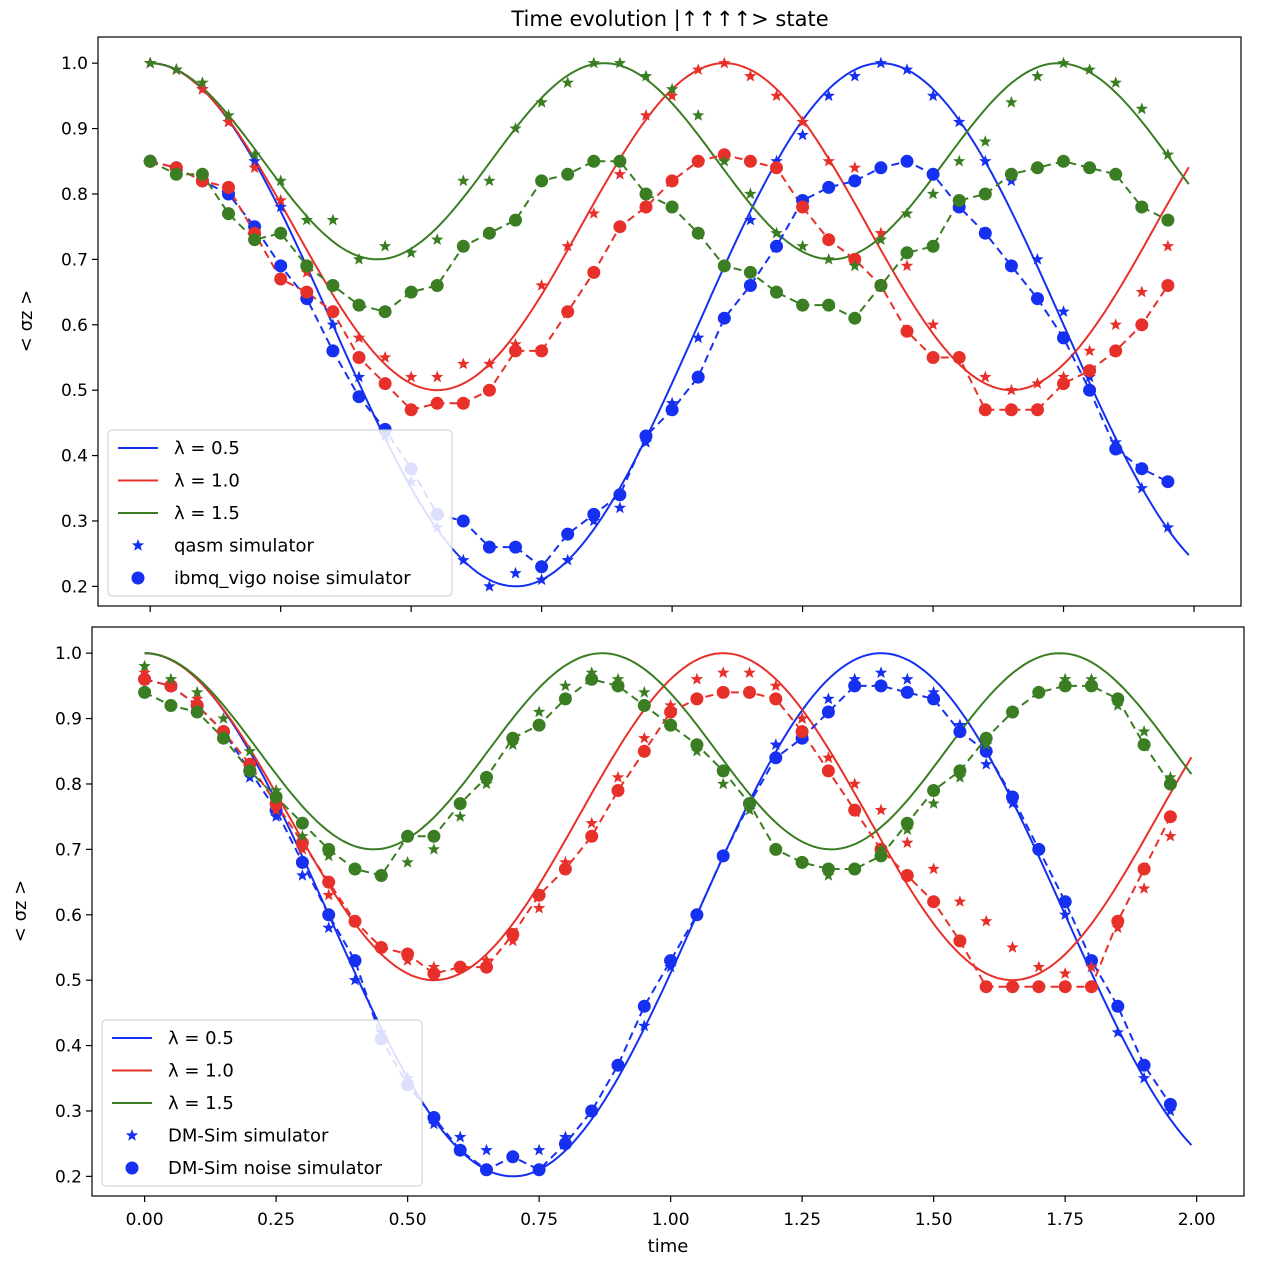 This screenshot has height=1272, width=1280. I want to click on top-legend-box, so click(280, 513).